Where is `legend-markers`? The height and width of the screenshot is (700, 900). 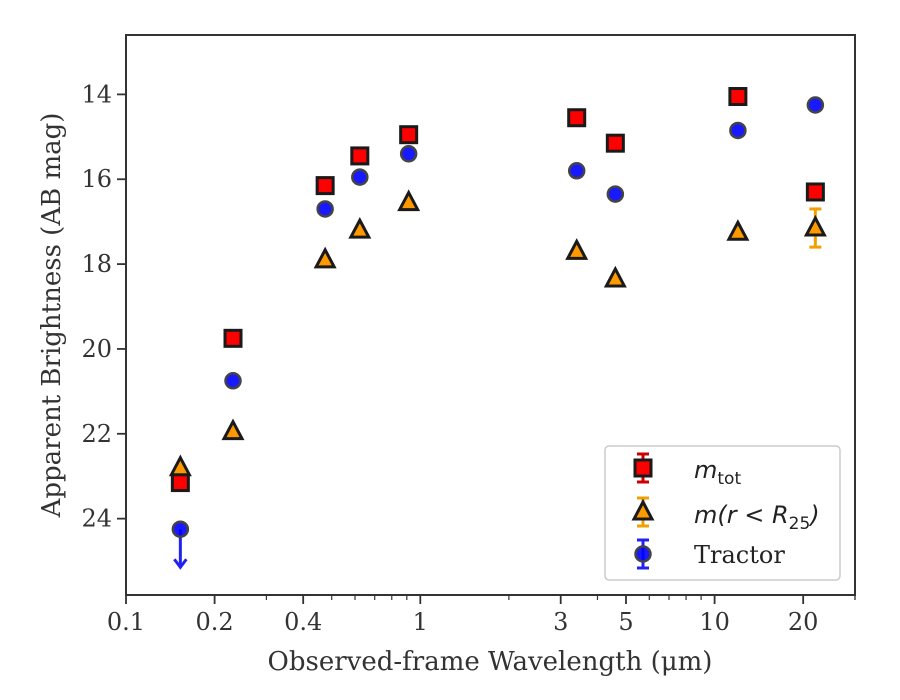
legend-markers is located at coordinates (643, 511).